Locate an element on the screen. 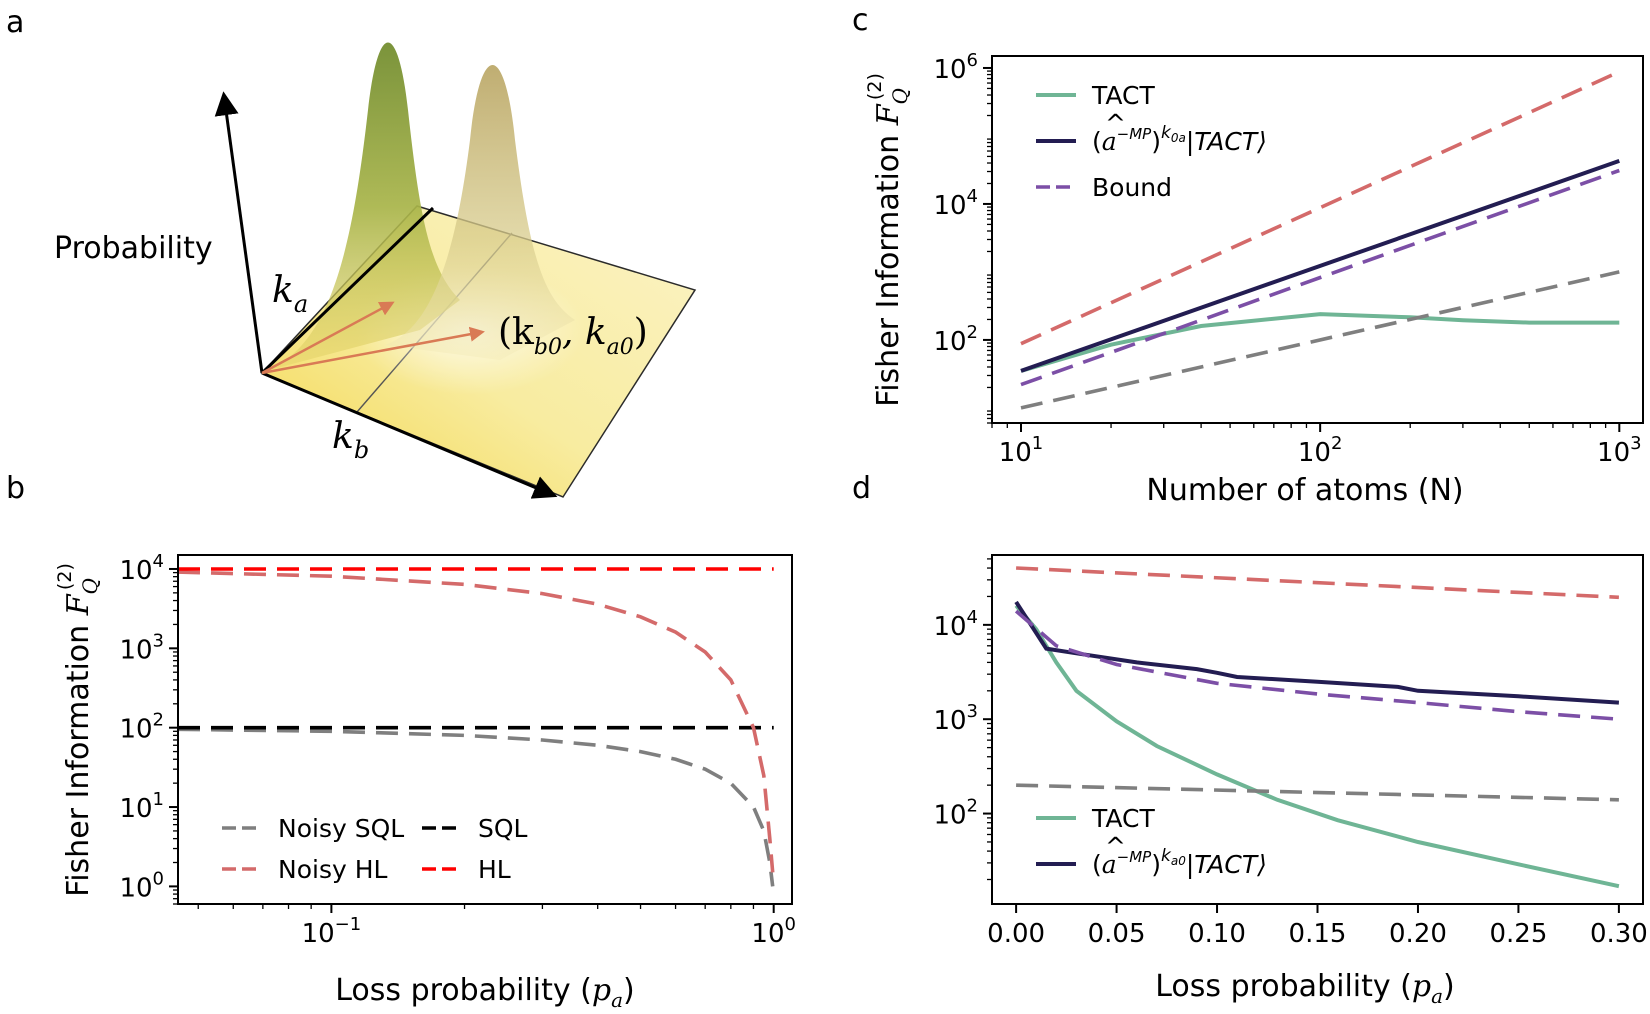 Image resolution: width=1650 pixels, height=1014 pixels. y-tick-label: 10⁶ is located at coordinates (955, 67).